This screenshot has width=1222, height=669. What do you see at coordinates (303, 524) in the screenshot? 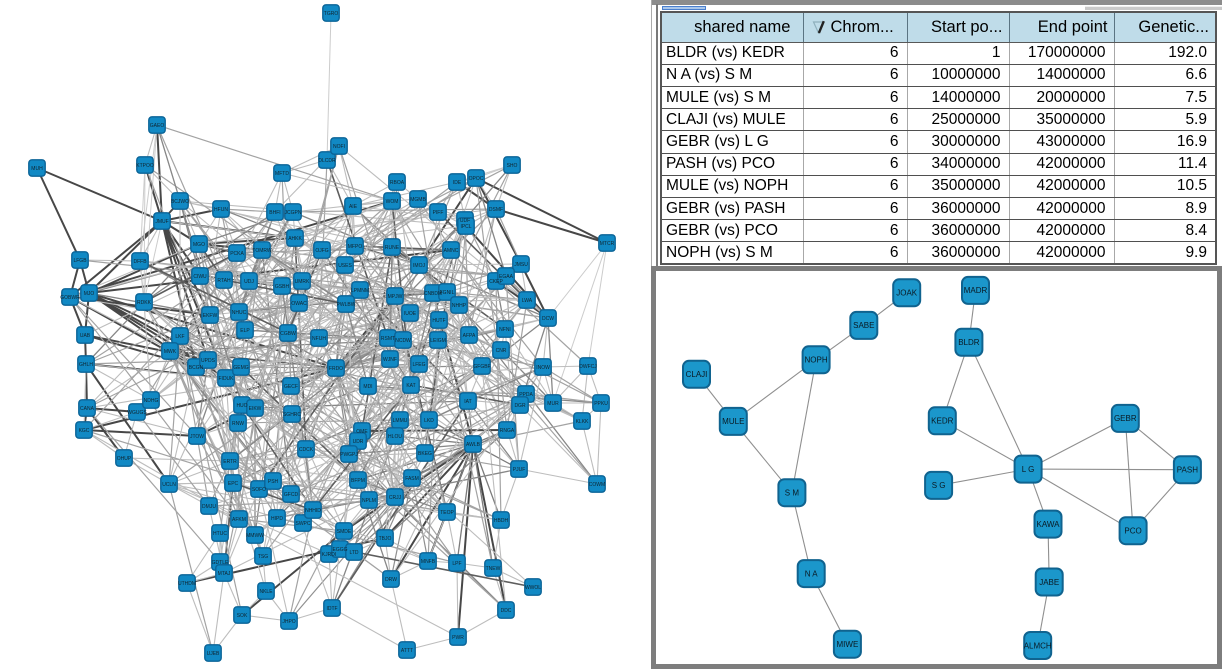
I see `svg-text: SWPC` at bounding box center [303, 524].